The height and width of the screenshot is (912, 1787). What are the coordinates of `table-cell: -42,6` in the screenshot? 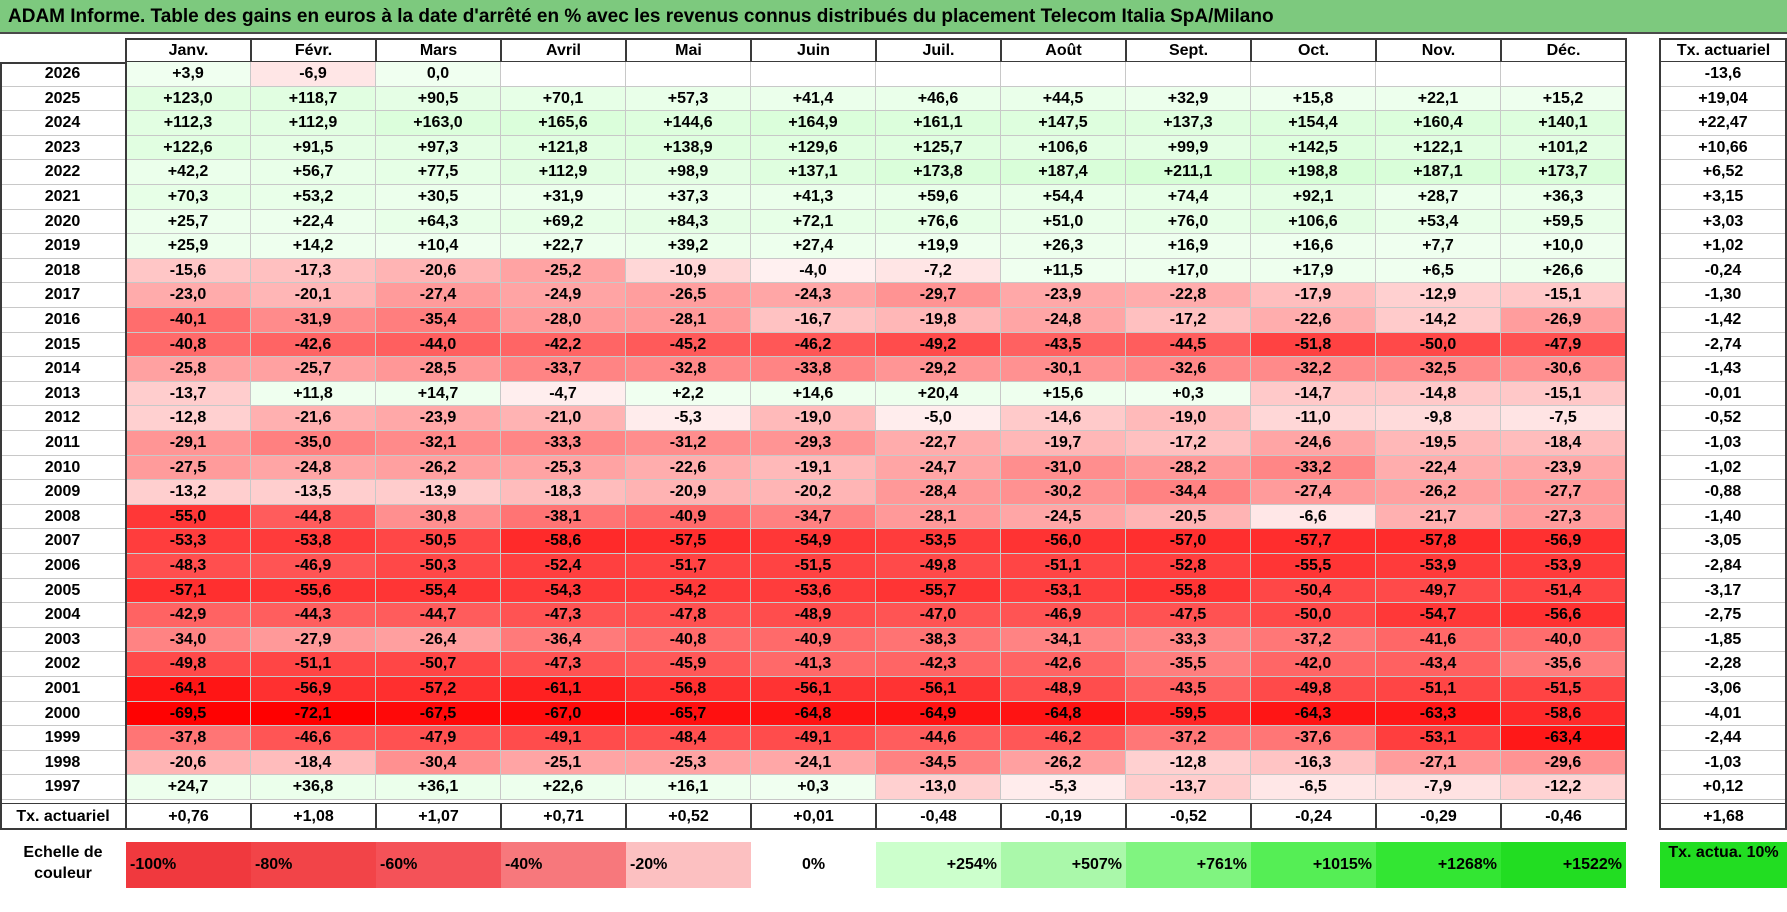 It's located at (1063, 664).